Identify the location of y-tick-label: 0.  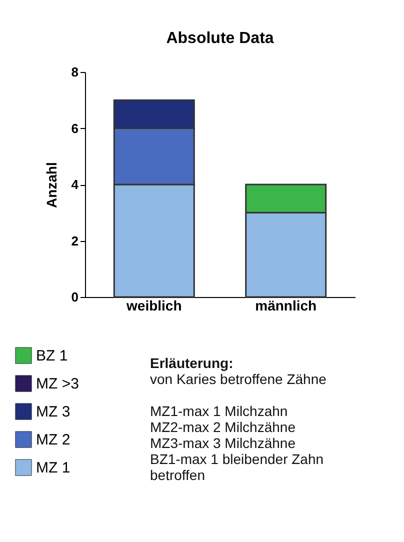
(74, 297).